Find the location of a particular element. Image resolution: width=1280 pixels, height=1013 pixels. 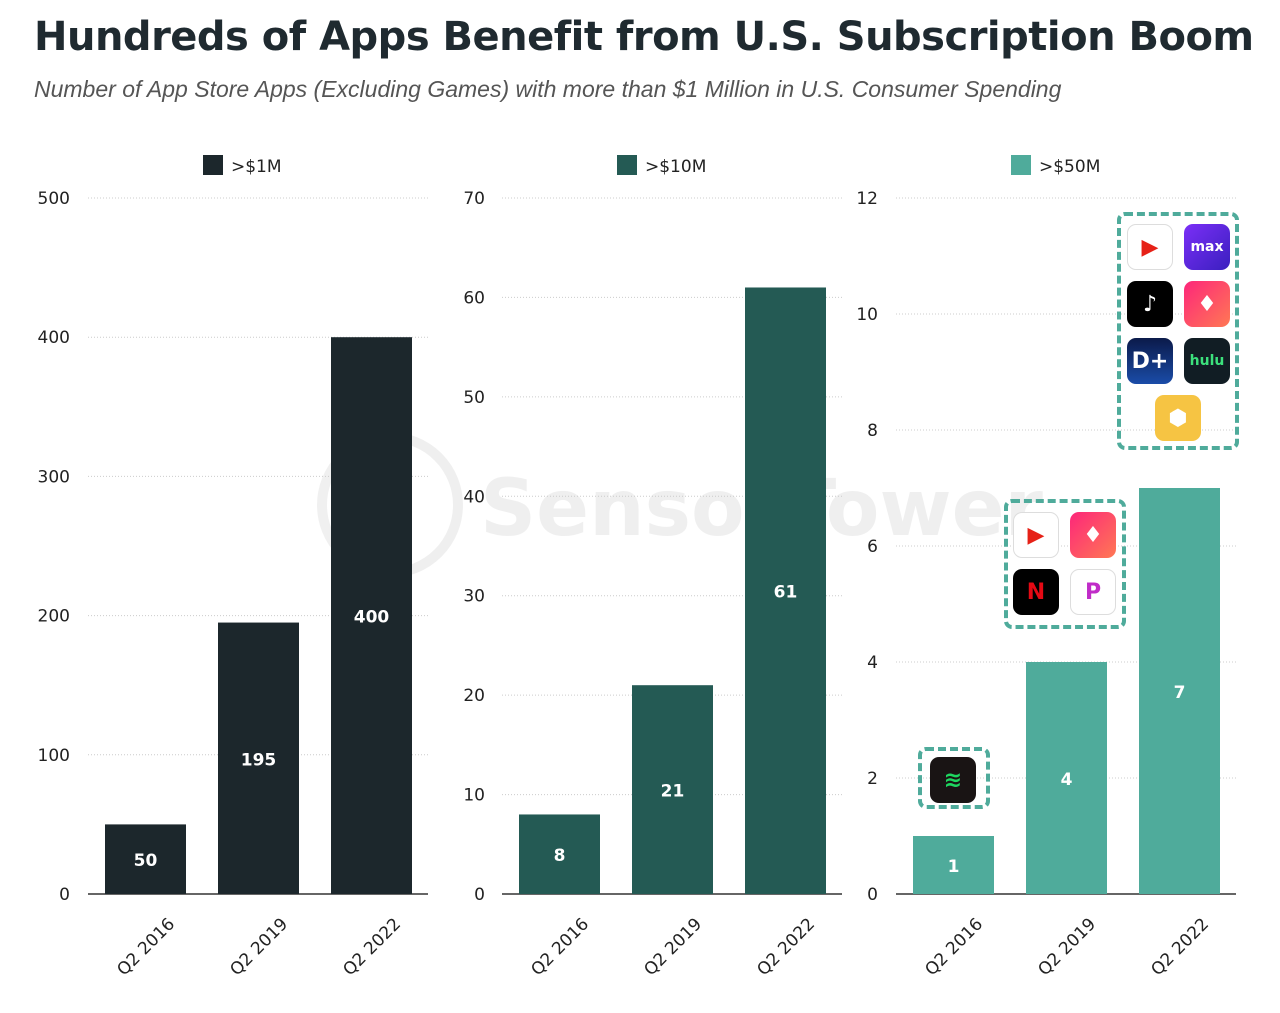

bar-value-label: 195 is located at coordinates (259, 760).